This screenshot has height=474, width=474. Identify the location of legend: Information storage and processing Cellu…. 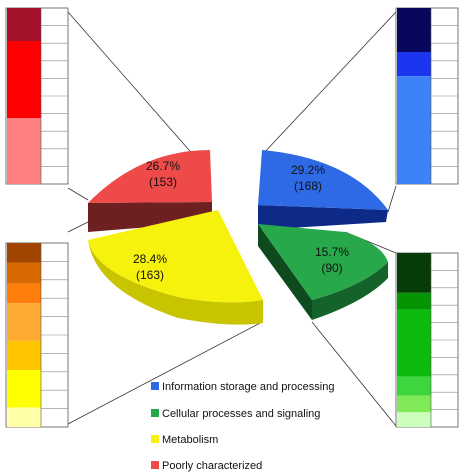
(242, 426).